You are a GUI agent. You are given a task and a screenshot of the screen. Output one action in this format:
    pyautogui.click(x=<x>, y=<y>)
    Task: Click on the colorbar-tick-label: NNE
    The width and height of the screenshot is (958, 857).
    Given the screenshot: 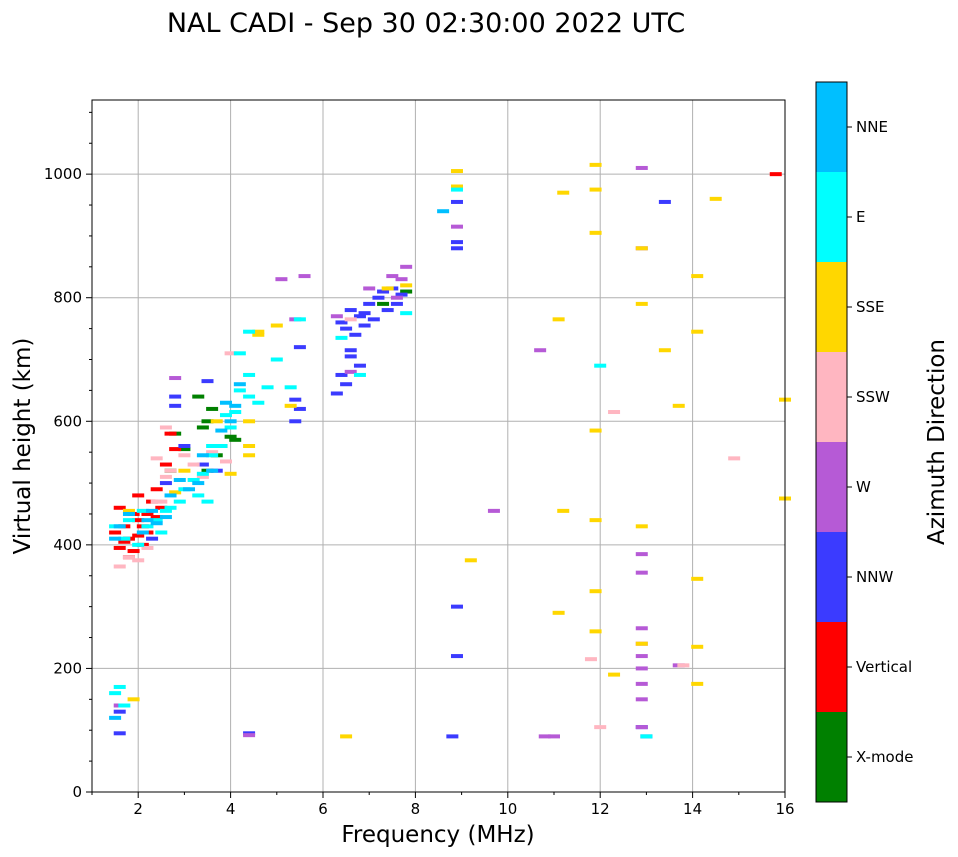 What is the action you would take?
    pyautogui.click(x=872, y=127)
    